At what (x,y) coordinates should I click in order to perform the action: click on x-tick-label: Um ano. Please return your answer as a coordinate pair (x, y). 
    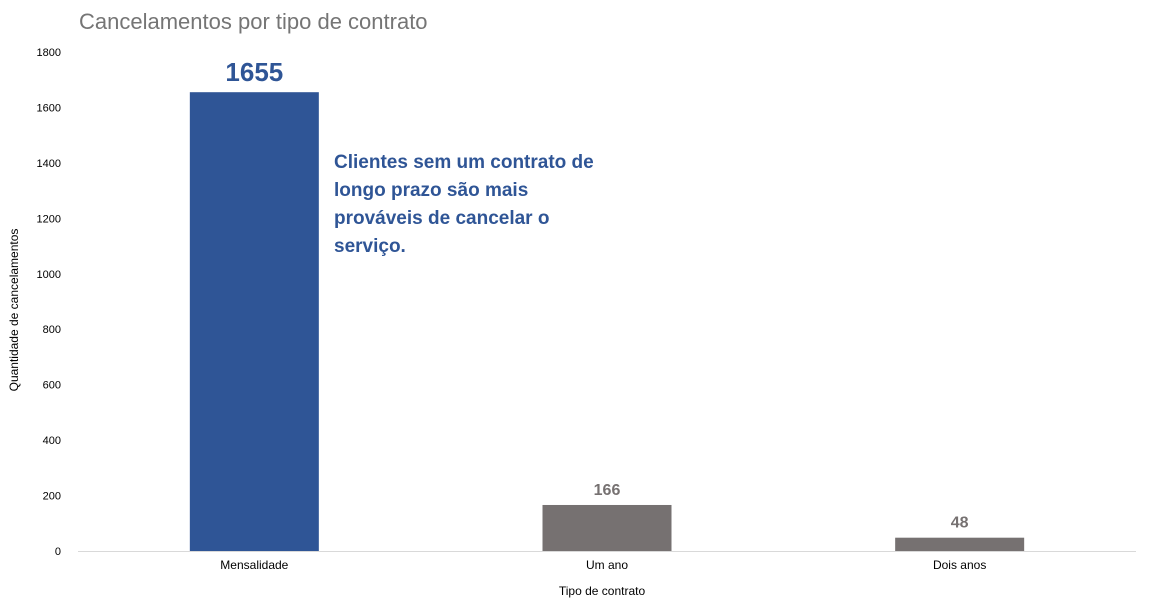
    Looking at the image, I should click on (607, 565).